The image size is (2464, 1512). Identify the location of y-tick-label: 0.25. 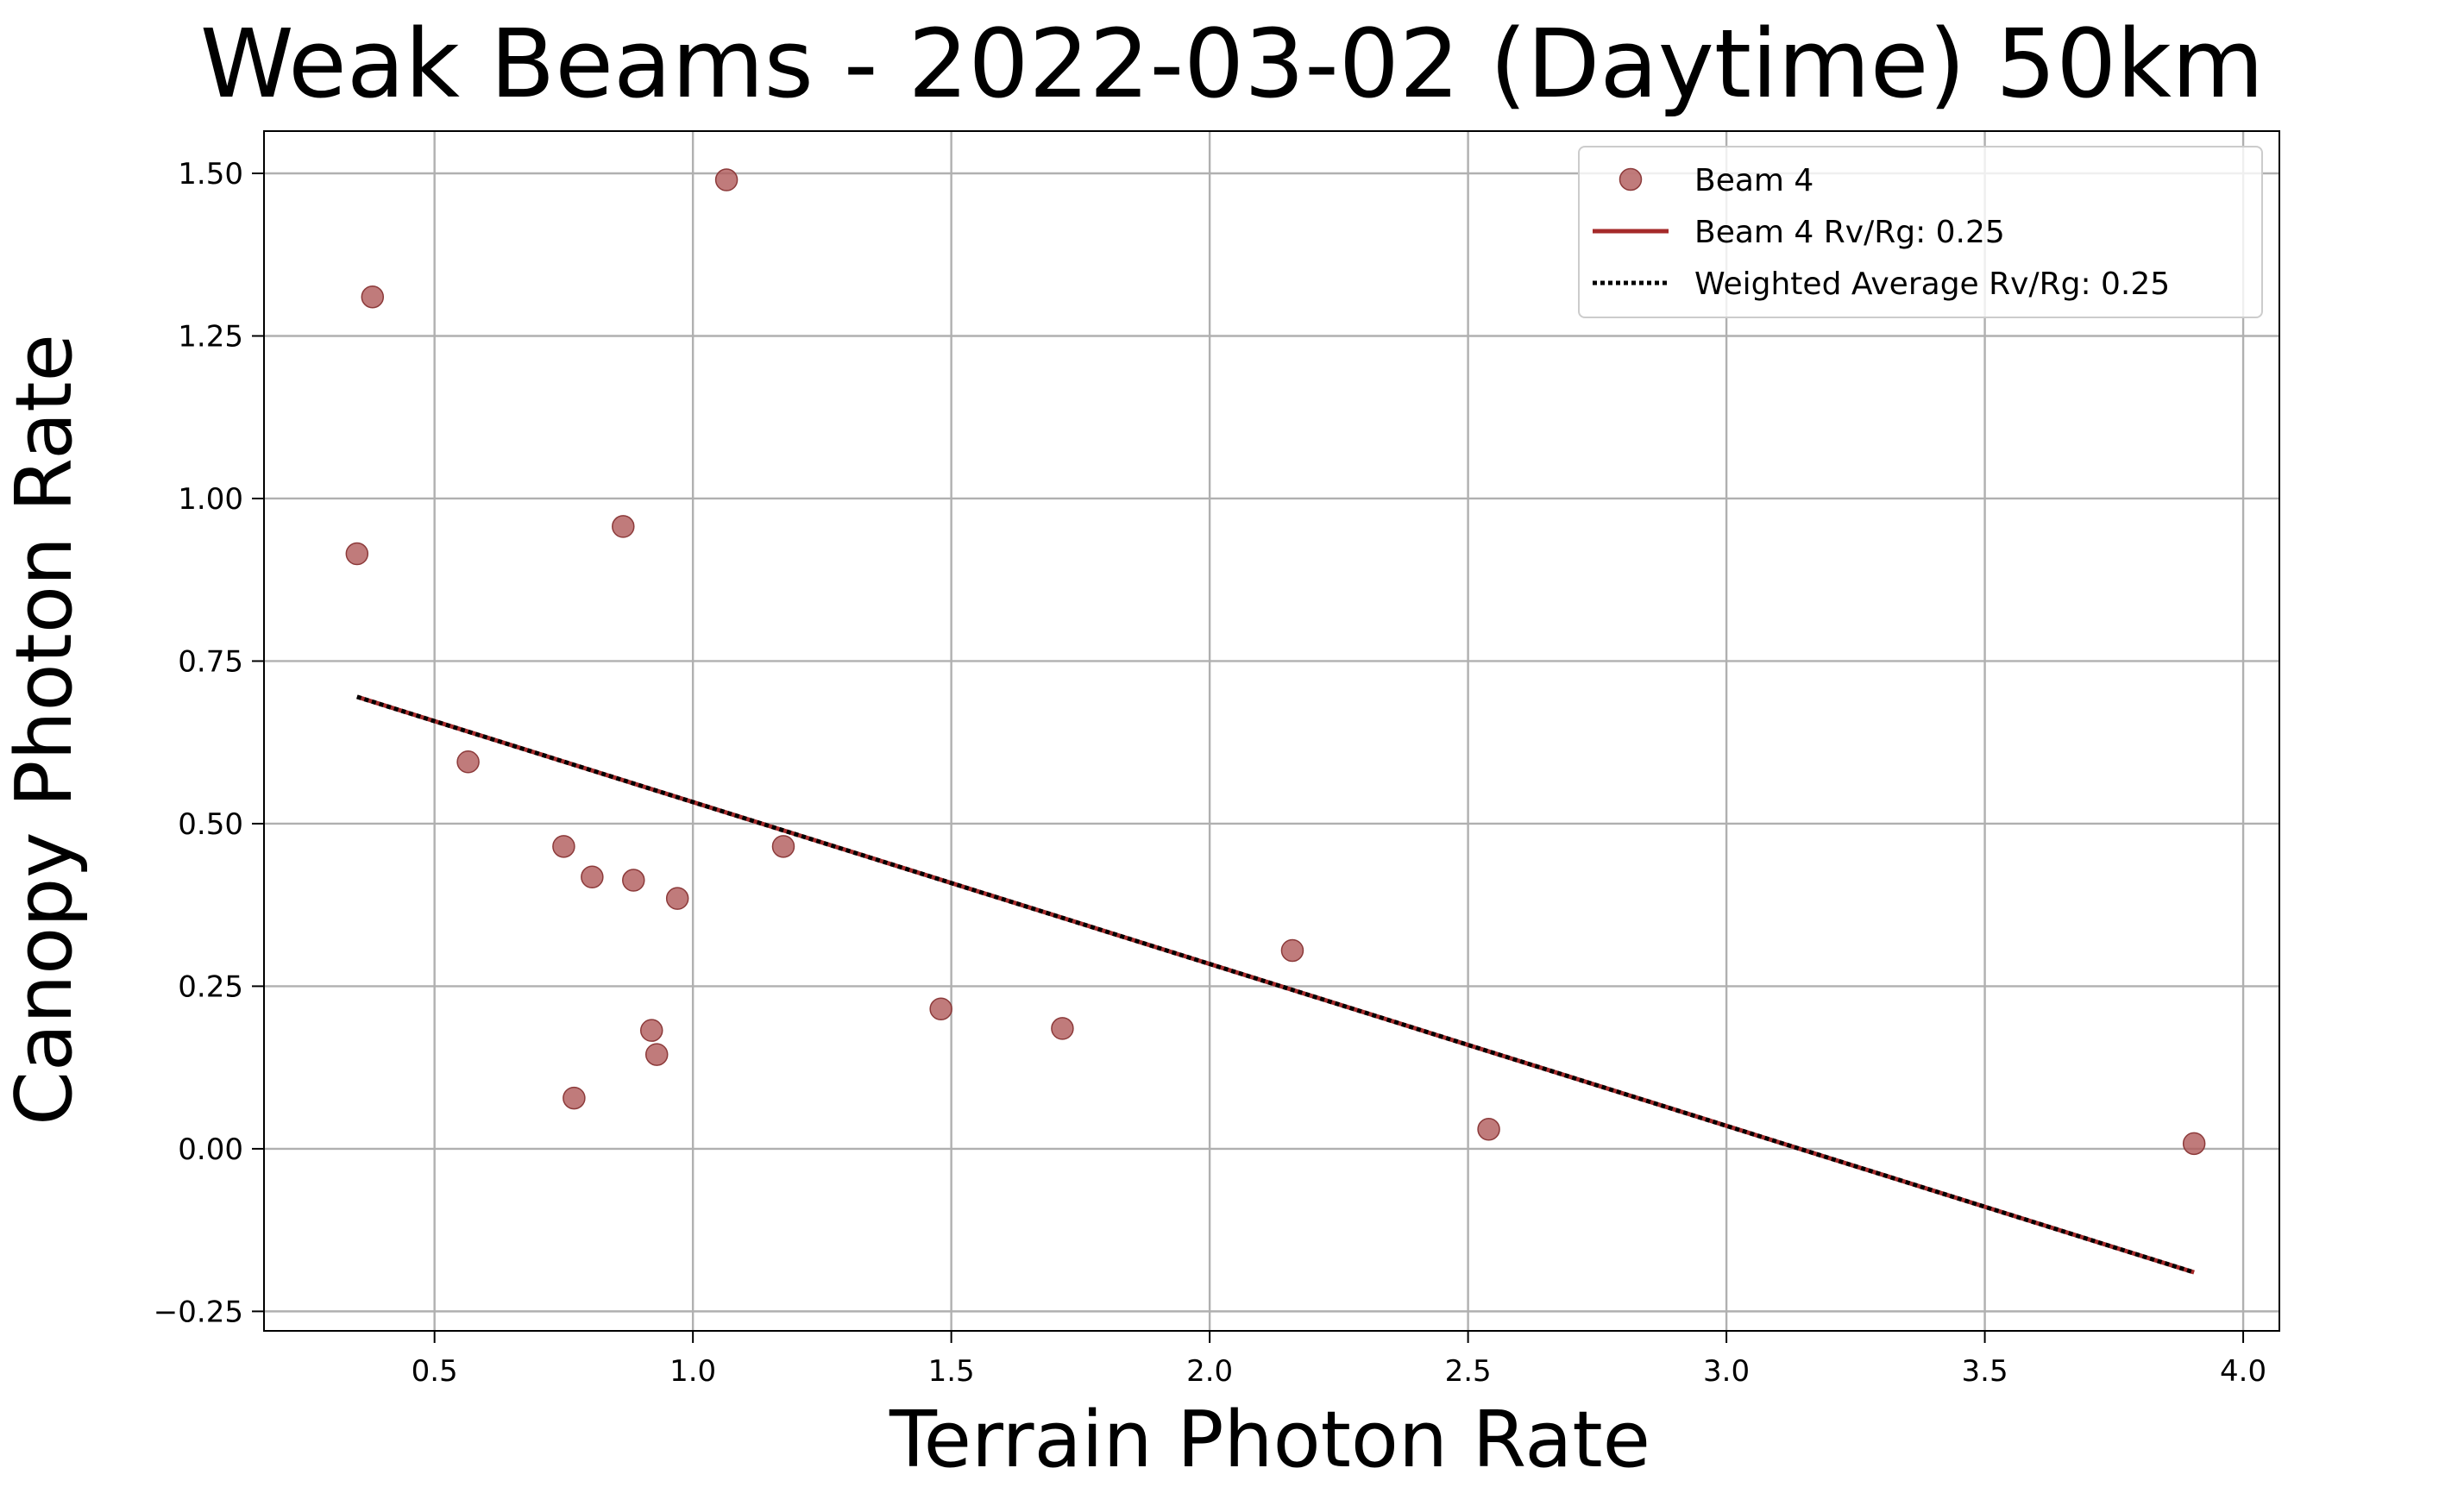
(211, 986).